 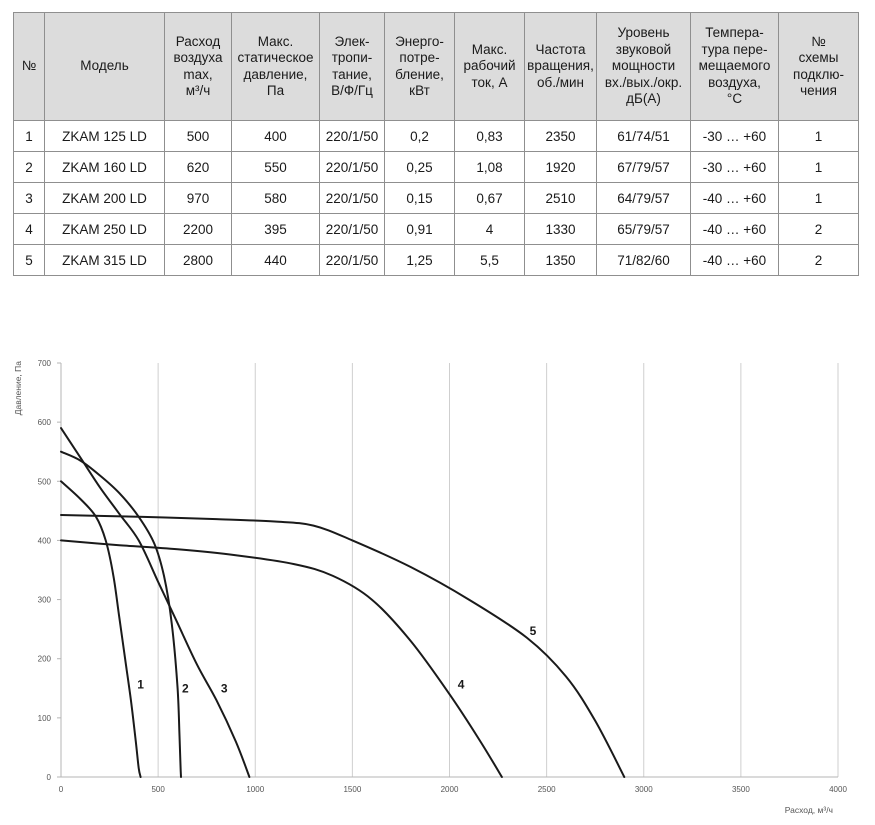 I want to click on table-header-cell: Расход воздуха max, м³/ч, so click(x=198, y=66).